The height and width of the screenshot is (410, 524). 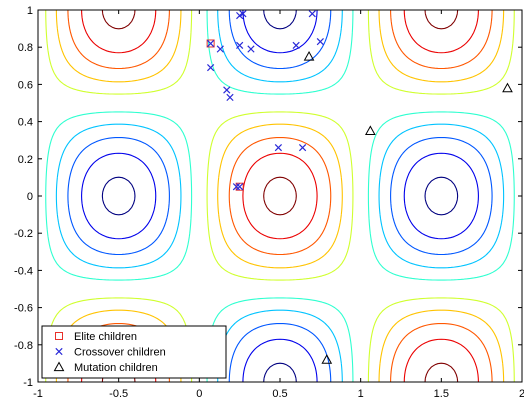 I want to click on y-tick-label: -0.2, so click(x=23, y=234).